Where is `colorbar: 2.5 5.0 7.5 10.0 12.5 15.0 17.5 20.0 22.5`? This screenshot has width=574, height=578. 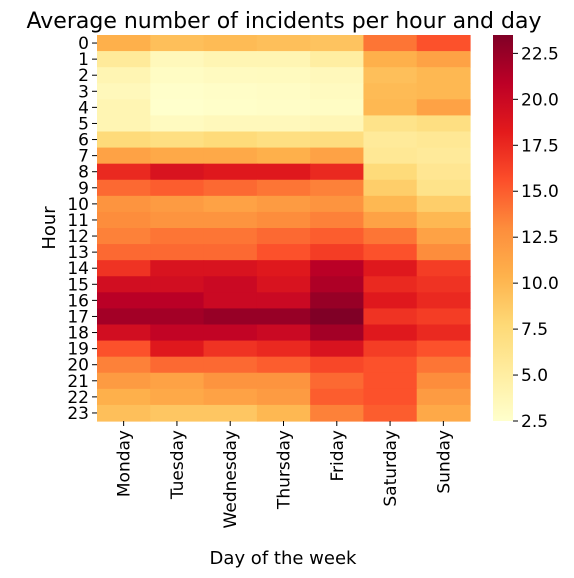 colorbar: 2.5 5.0 7.5 10.0 12.5 15.0 17.5 20.0 22.5 is located at coordinates (526, 233).